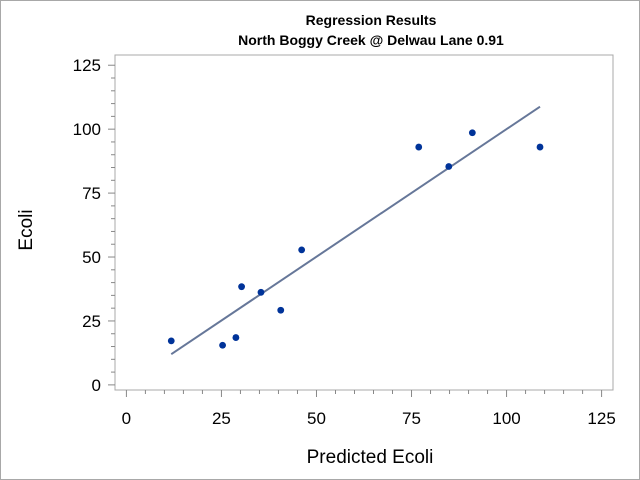 The height and width of the screenshot is (480, 640). What do you see at coordinates (371, 40) in the screenshot?
I see `chart-subtitle: North Boggy Creek @ Delwau Lane 0.91` at bounding box center [371, 40].